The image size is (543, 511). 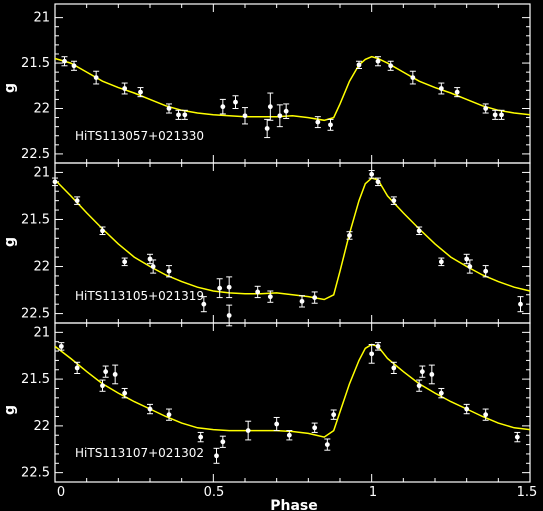 I want to click on y-axis-label-bottom: g, so click(x=10, y=410).